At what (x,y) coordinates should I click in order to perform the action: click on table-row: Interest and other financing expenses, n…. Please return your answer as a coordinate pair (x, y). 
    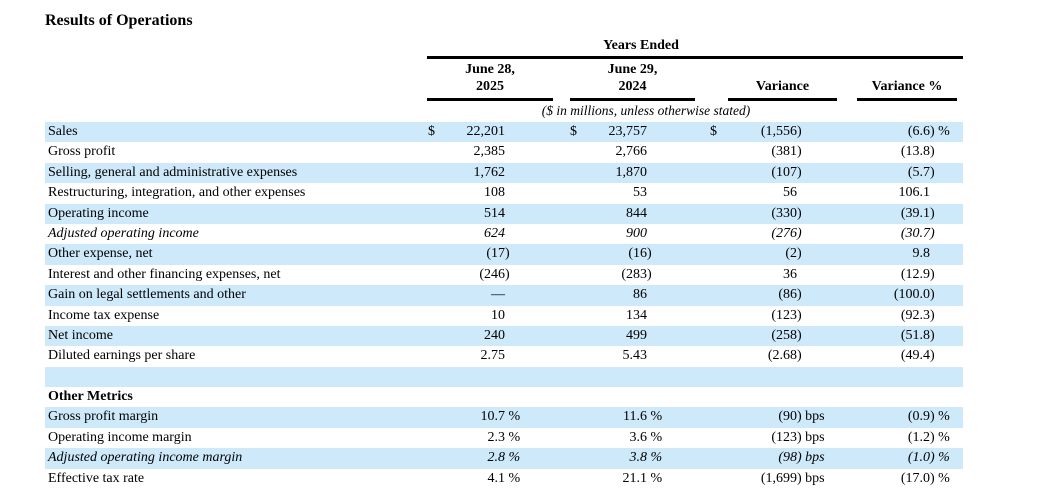
    Looking at the image, I should click on (504, 275).